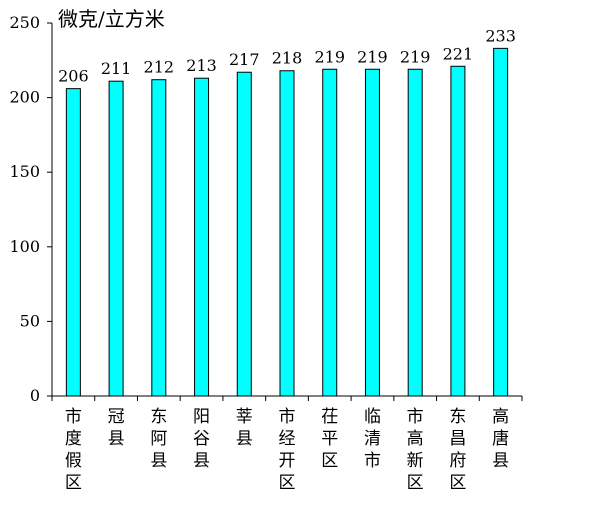 This screenshot has height=506, width=590. I want to click on bar-value-label: 212, so click(159, 67).